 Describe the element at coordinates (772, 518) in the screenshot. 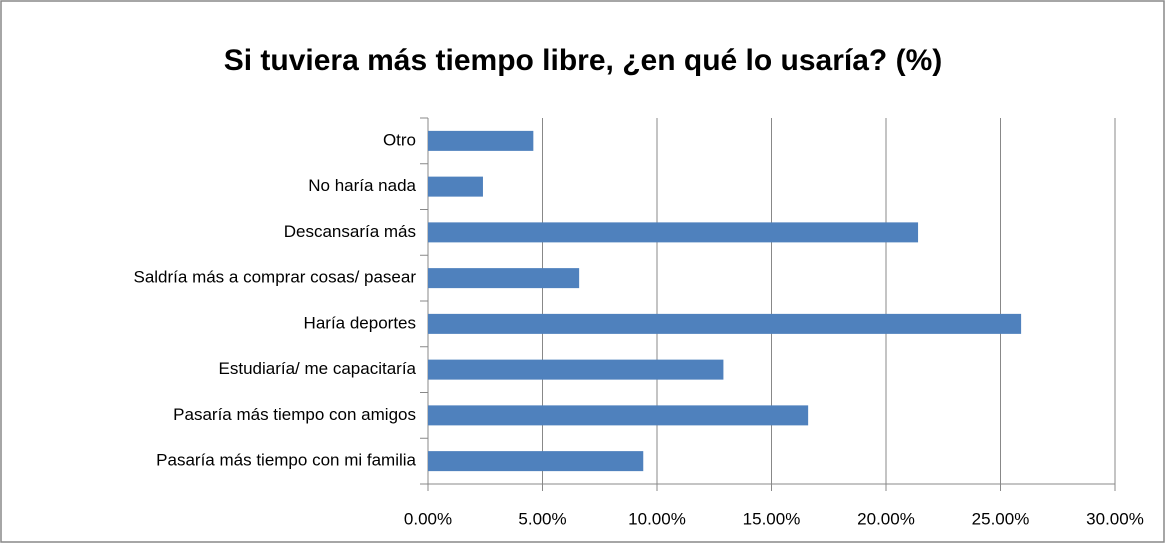

I see `x-tick-label: 15.00%` at that location.